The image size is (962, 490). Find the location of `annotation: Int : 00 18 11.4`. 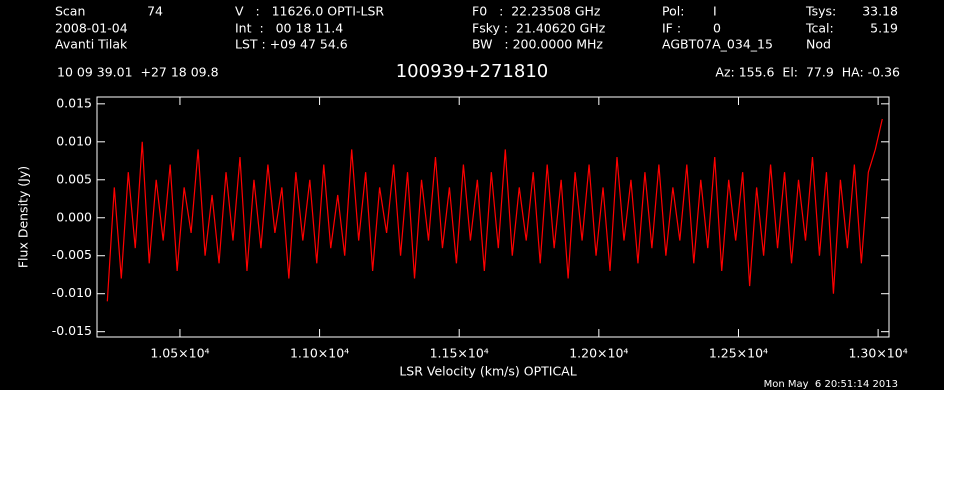

annotation: Int : 00 18 11.4 is located at coordinates (289, 28).